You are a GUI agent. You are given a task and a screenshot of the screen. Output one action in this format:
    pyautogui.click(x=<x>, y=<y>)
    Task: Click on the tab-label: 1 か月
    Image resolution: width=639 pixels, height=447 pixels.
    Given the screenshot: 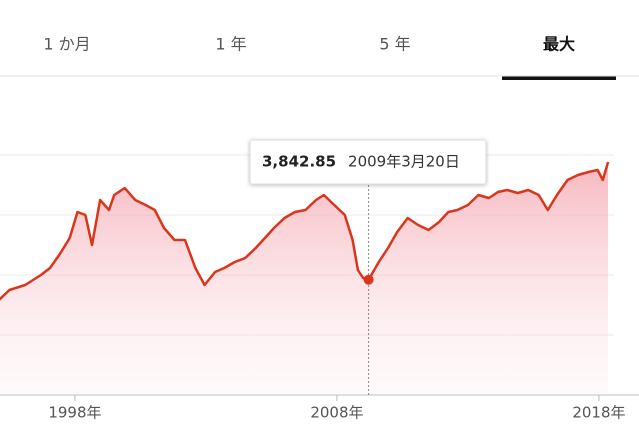 What is the action you would take?
    pyautogui.click(x=66, y=44)
    